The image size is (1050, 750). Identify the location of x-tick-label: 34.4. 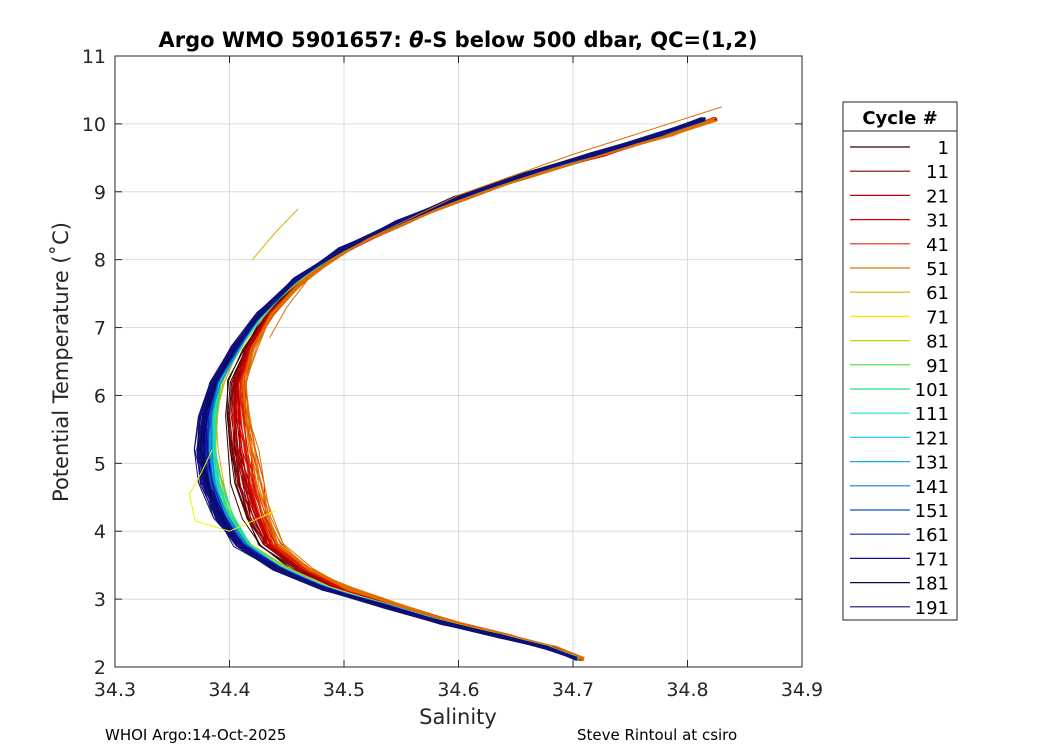
(229, 690).